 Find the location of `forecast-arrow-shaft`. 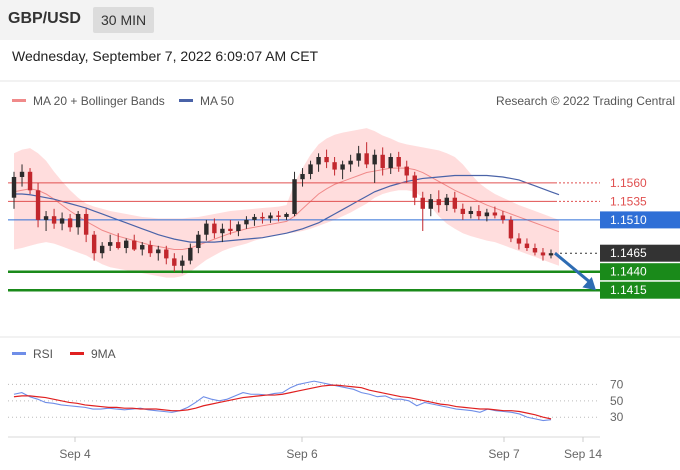

forecast-arrow-shaft is located at coordinates (572, 268).